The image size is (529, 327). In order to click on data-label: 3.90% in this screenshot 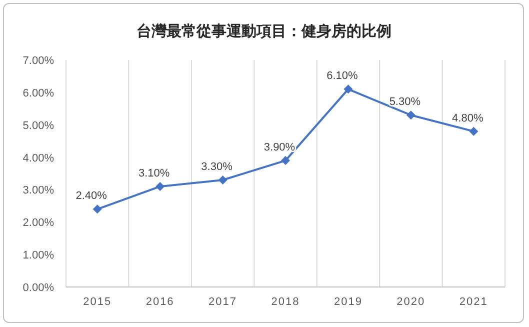, I will do `click(280, 148)`.